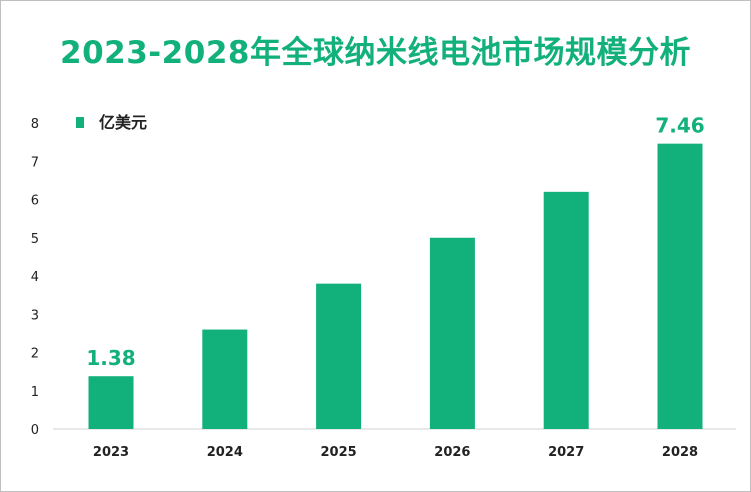 This screenshot has width=751, height=492. What do you see at coordinates (375, 53) in the screenshot?
I see `chart-title: 2023-2028年全球纳米线电池市场规模分析` at bounding box center [375, 53].